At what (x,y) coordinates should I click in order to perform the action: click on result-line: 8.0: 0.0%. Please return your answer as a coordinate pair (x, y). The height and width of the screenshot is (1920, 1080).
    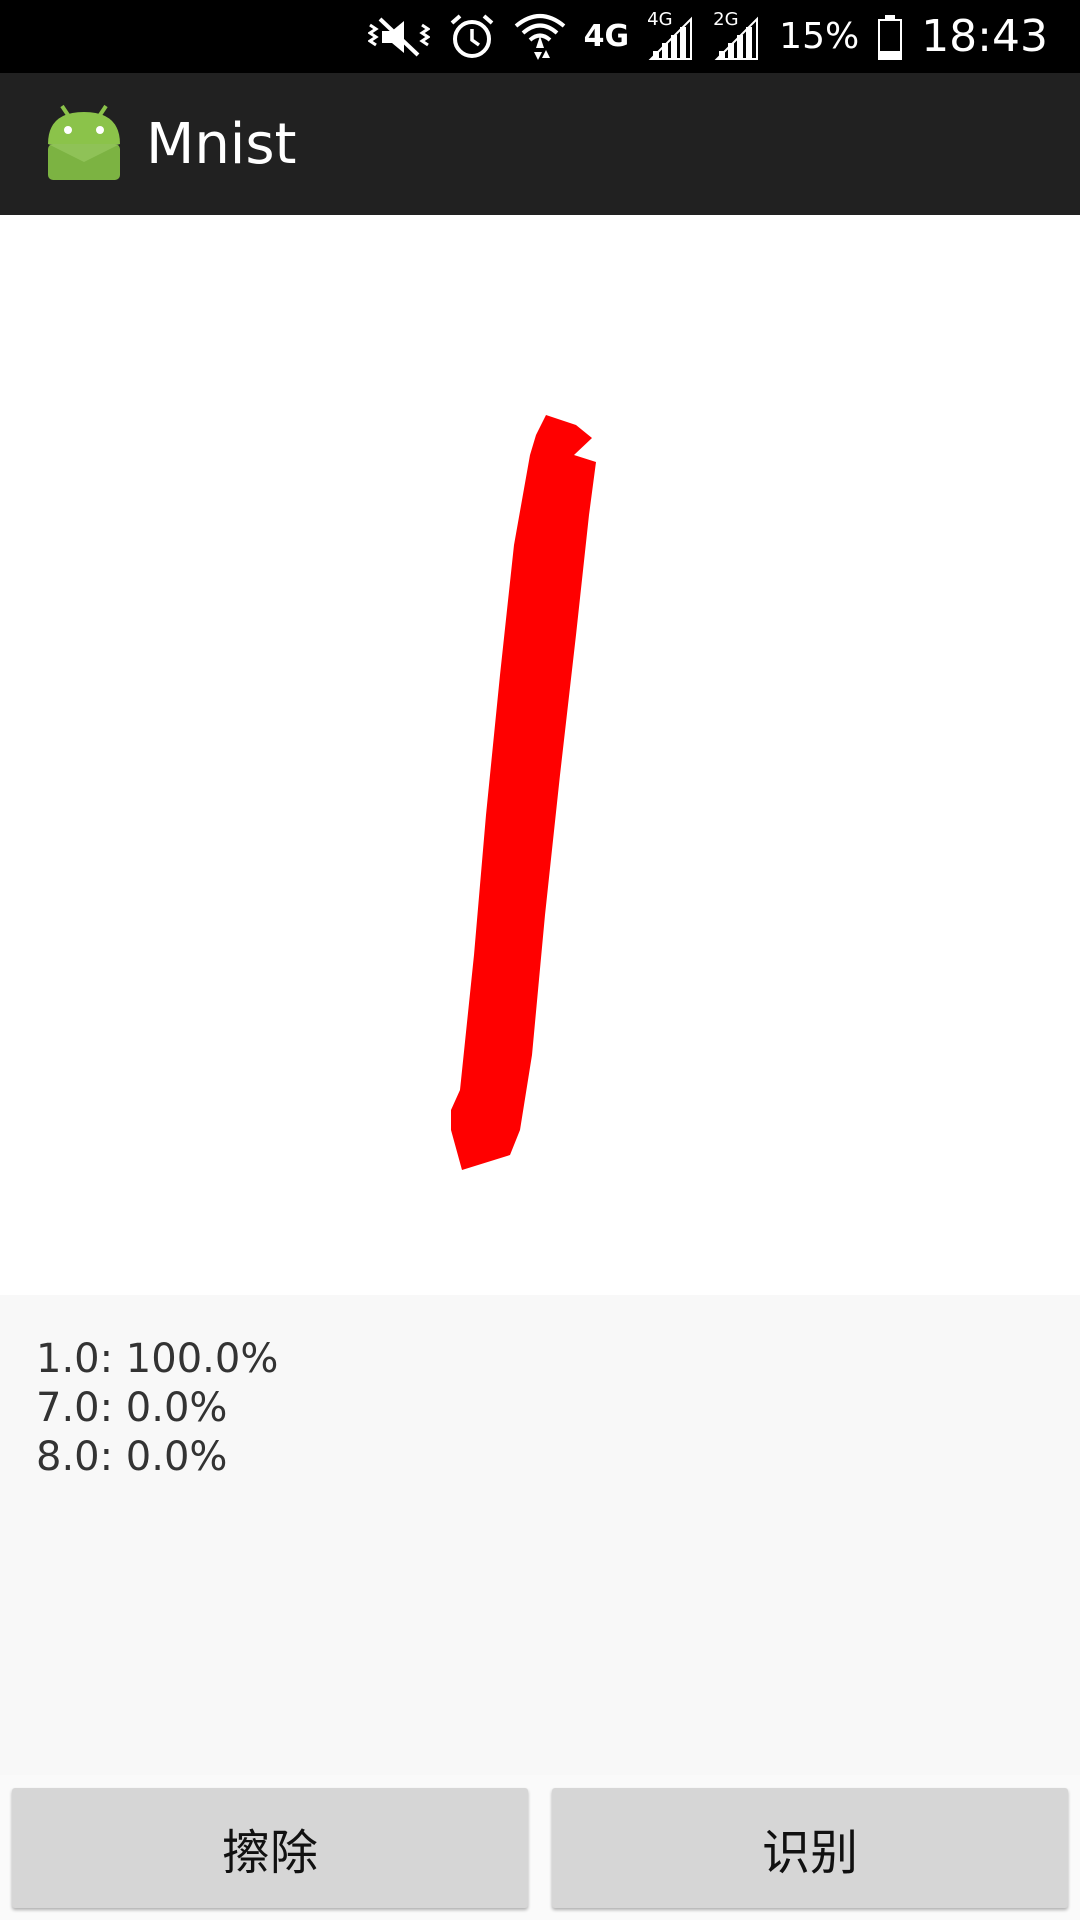
    Looking at the image, I should click on (132, 1457).